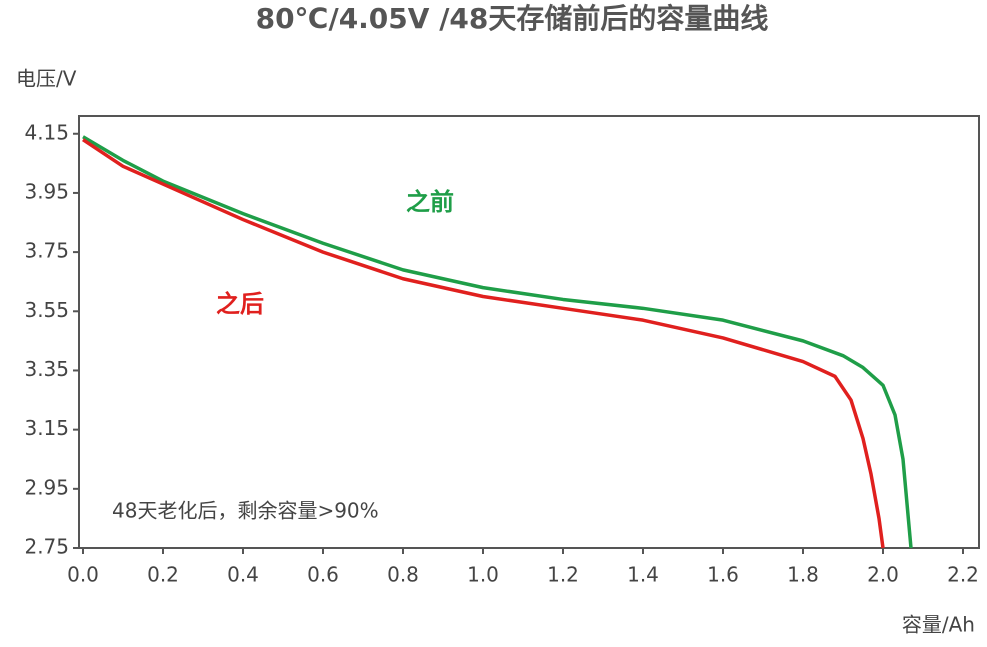 The width and height of the screenshot is (987, 647). Describe the element at coordinates (46, 191) in the screenshot. I see `y-tick-label: 3.95` at that location.